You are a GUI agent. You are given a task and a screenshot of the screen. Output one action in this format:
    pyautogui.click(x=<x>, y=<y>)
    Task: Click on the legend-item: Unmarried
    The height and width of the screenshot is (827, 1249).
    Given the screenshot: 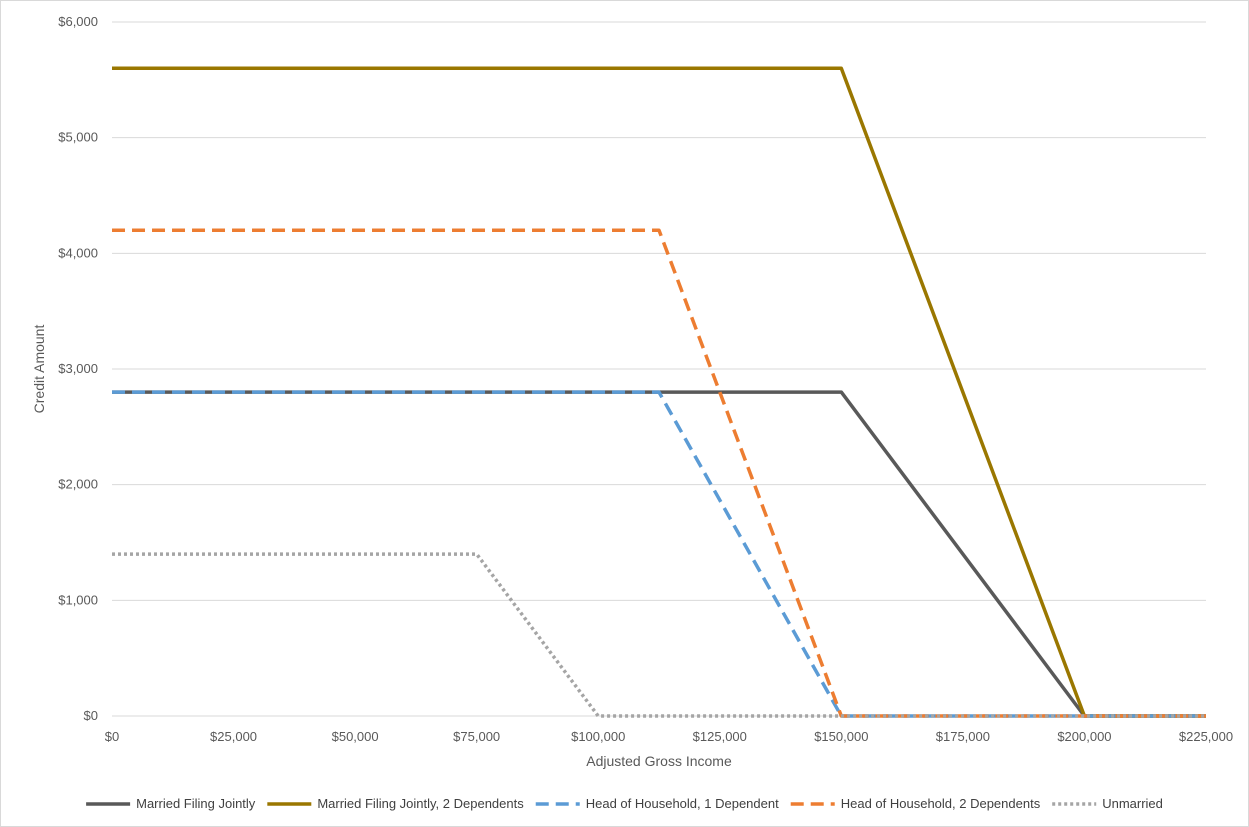 What is the action you would take?
    pyautogui.click(x=1107, y=803)
    